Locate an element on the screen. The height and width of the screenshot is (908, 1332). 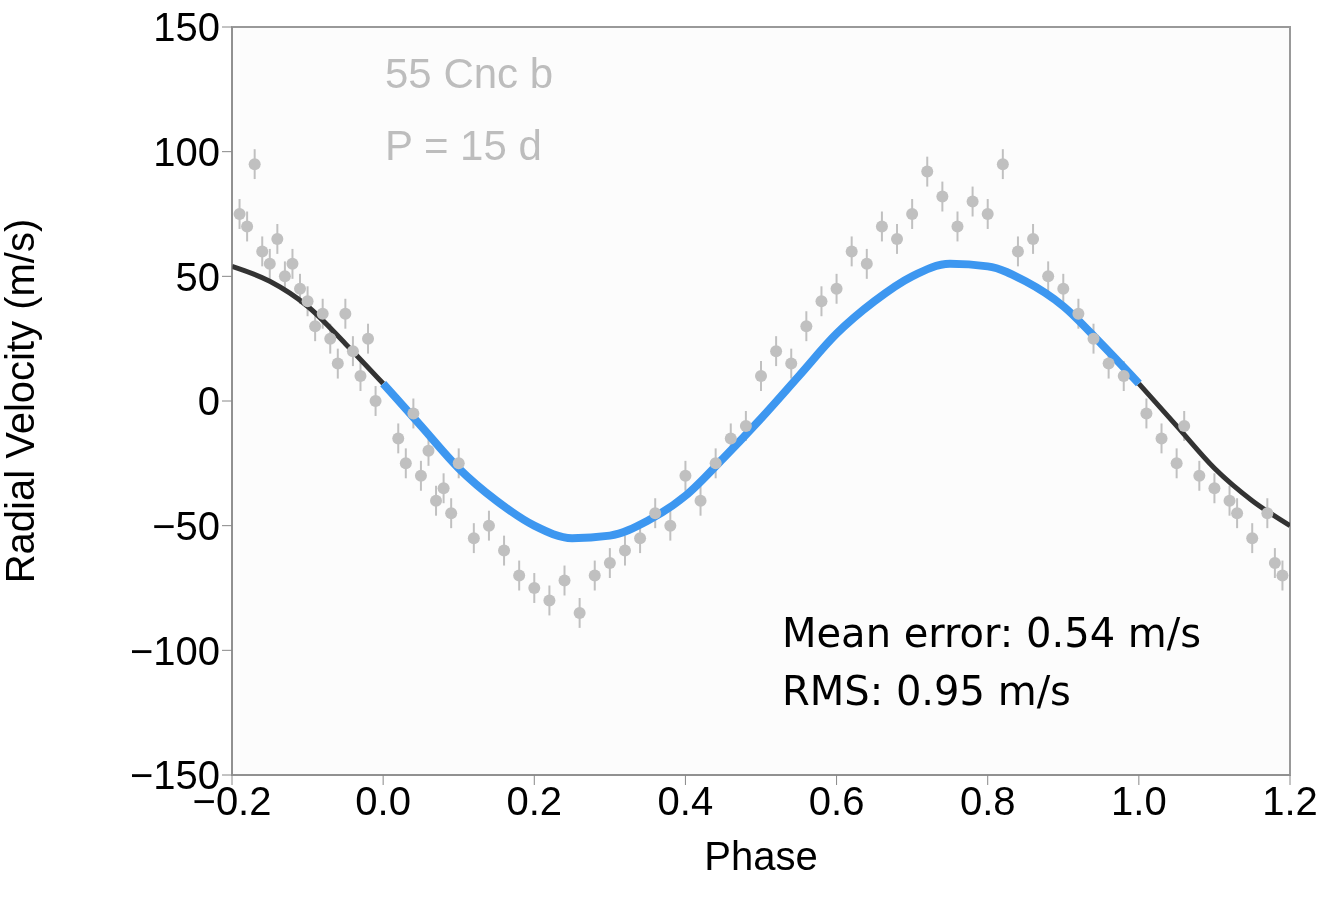
x-tick-label: 0.0 is located at coordinates (383, 801).